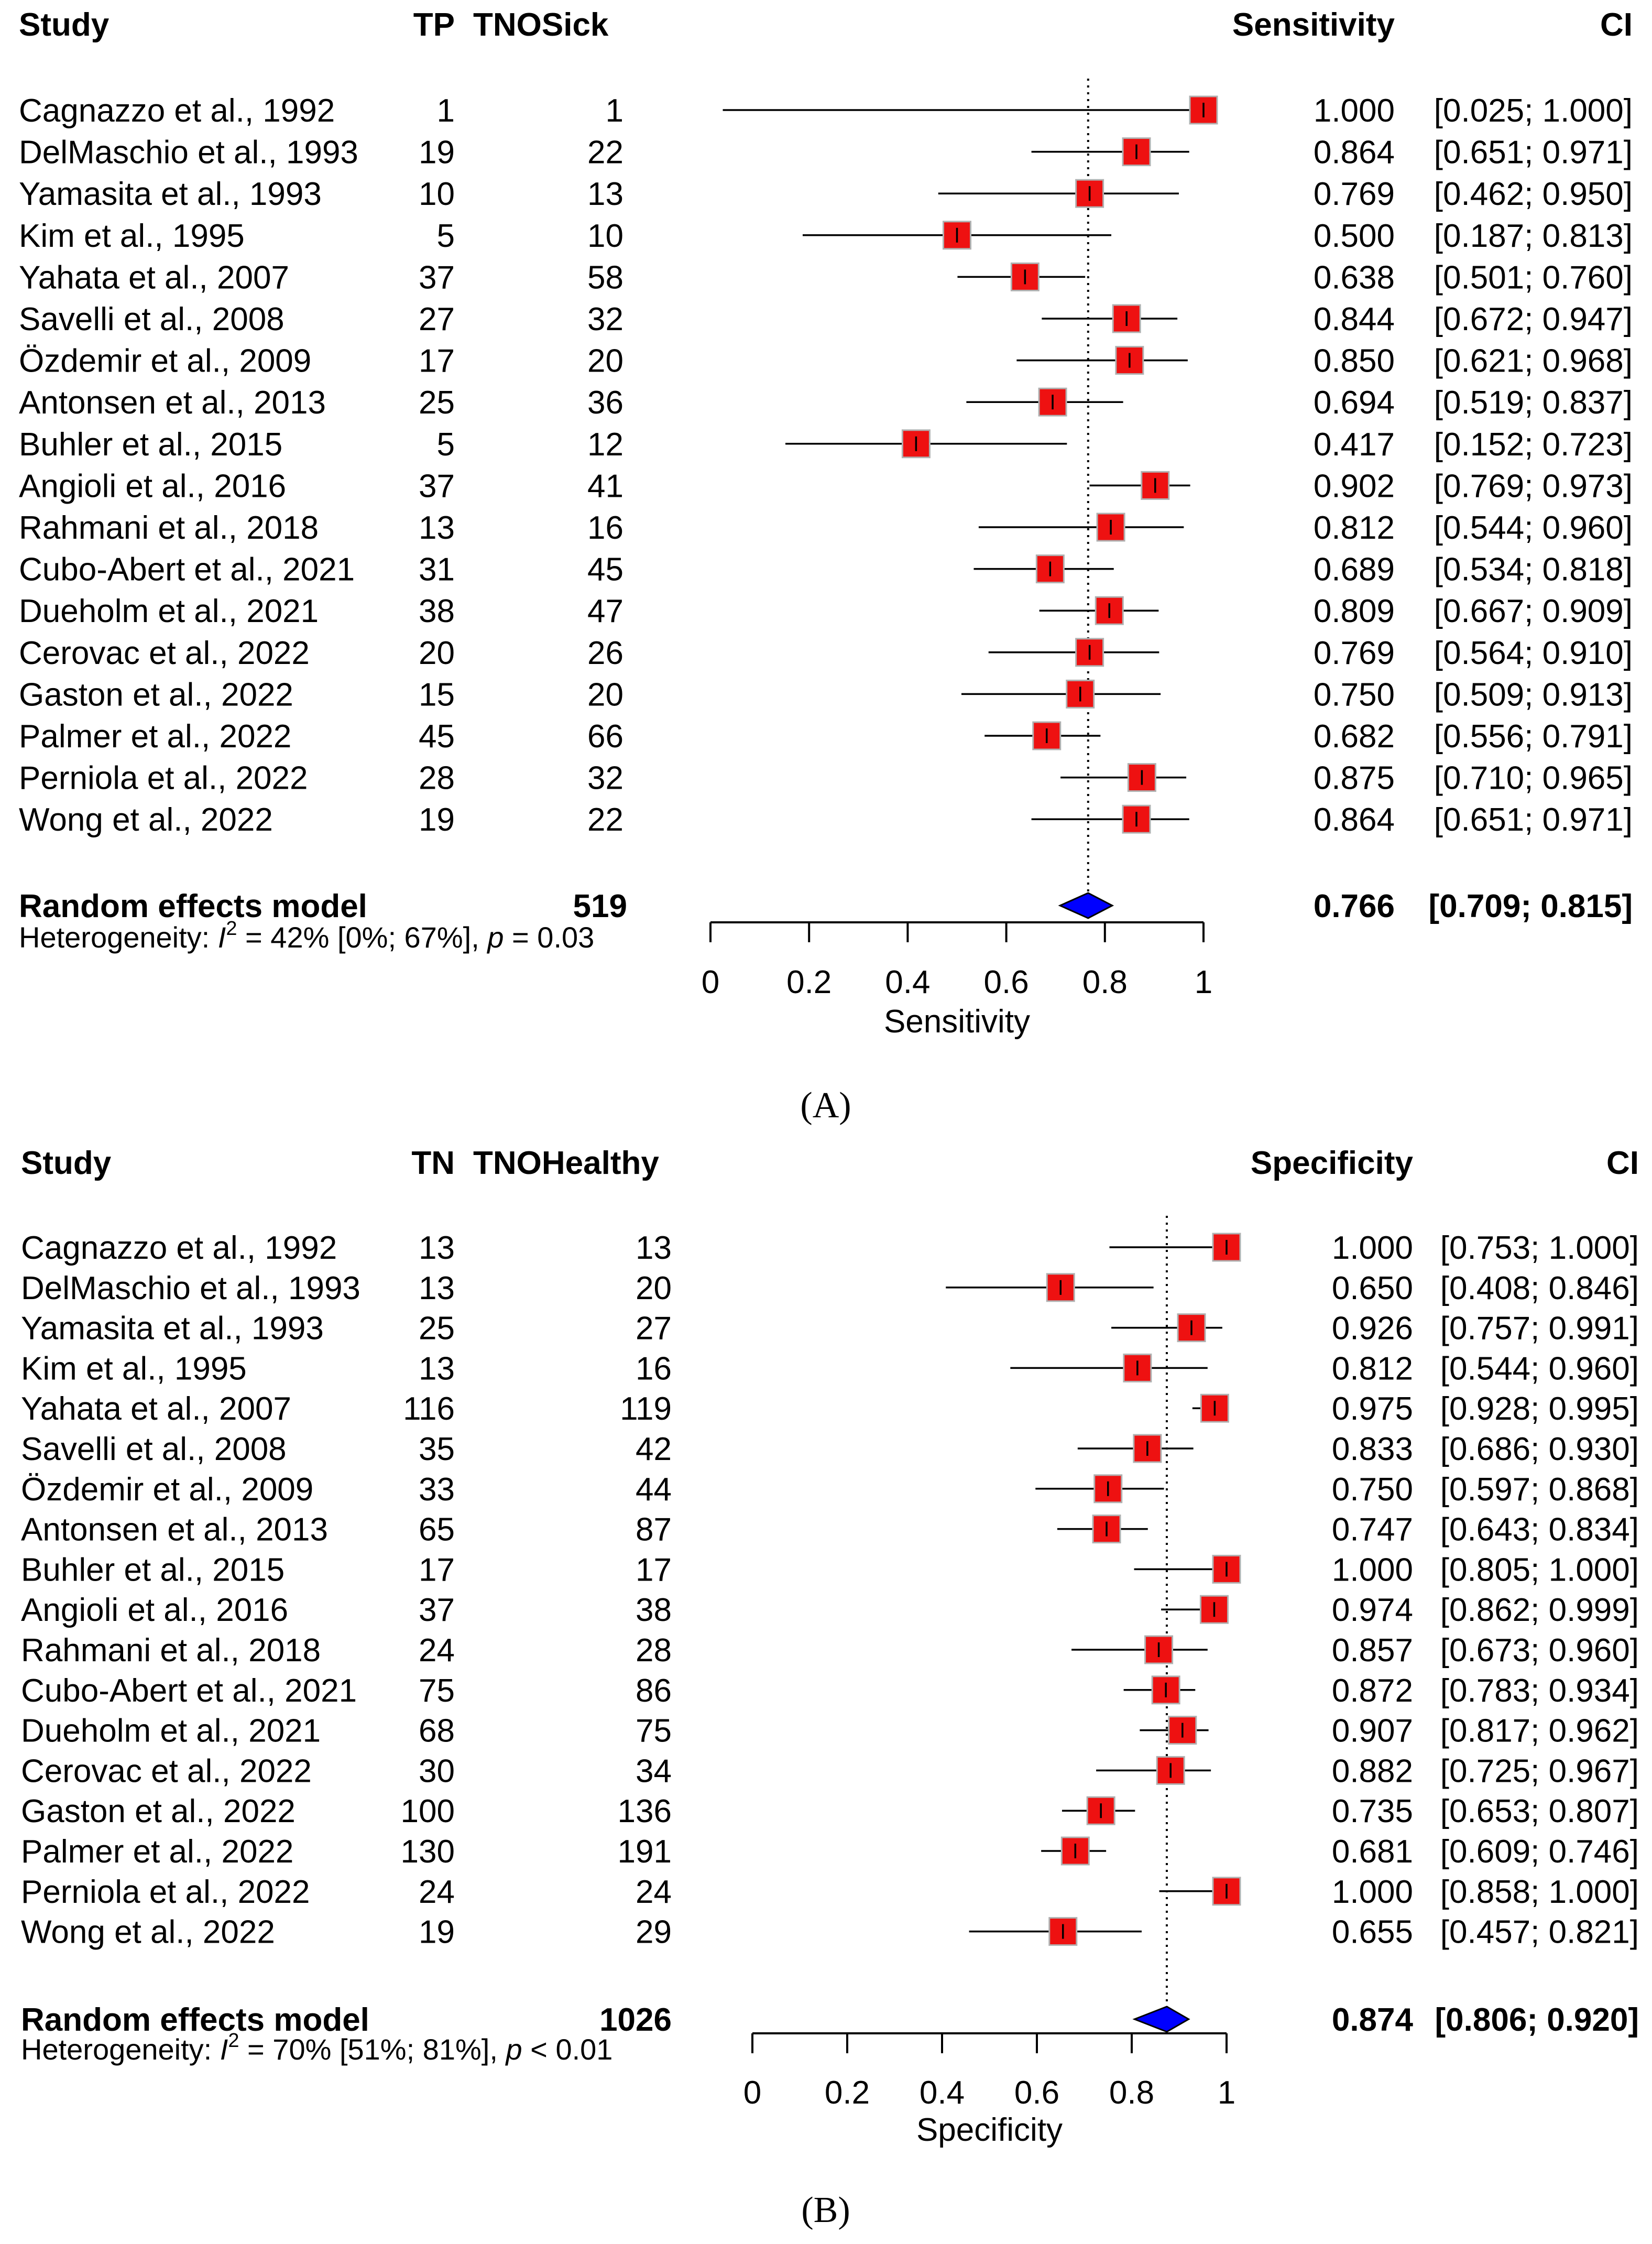 This screenshot has height=2244, width=1652. I want to click on study-count1: 38, so click(437, 611).